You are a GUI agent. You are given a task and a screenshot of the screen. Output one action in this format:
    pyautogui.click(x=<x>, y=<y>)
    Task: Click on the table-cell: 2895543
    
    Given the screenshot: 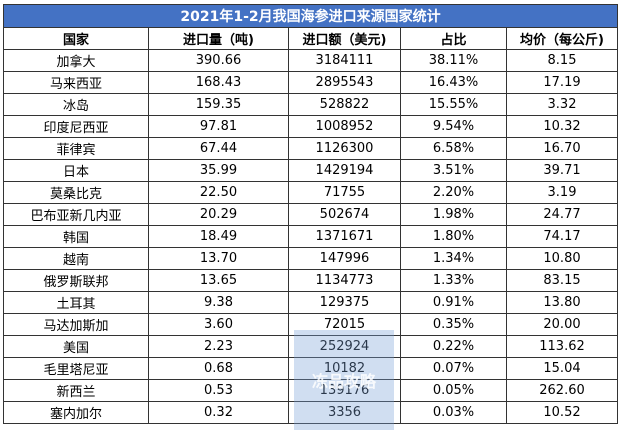 What is the action you would take?
    pyautogui.click(x=344, y=82)
    